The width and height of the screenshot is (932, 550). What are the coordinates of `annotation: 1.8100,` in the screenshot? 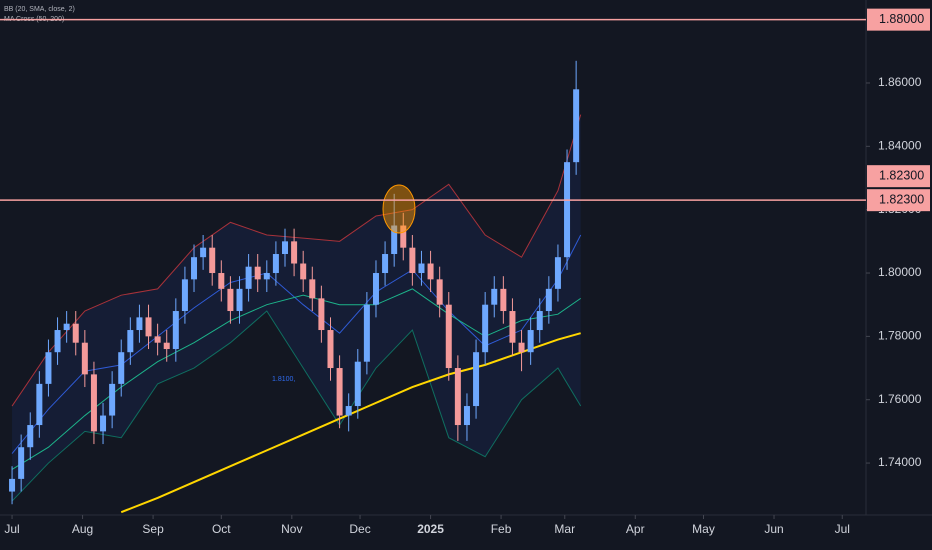 It's located at (283, 379).